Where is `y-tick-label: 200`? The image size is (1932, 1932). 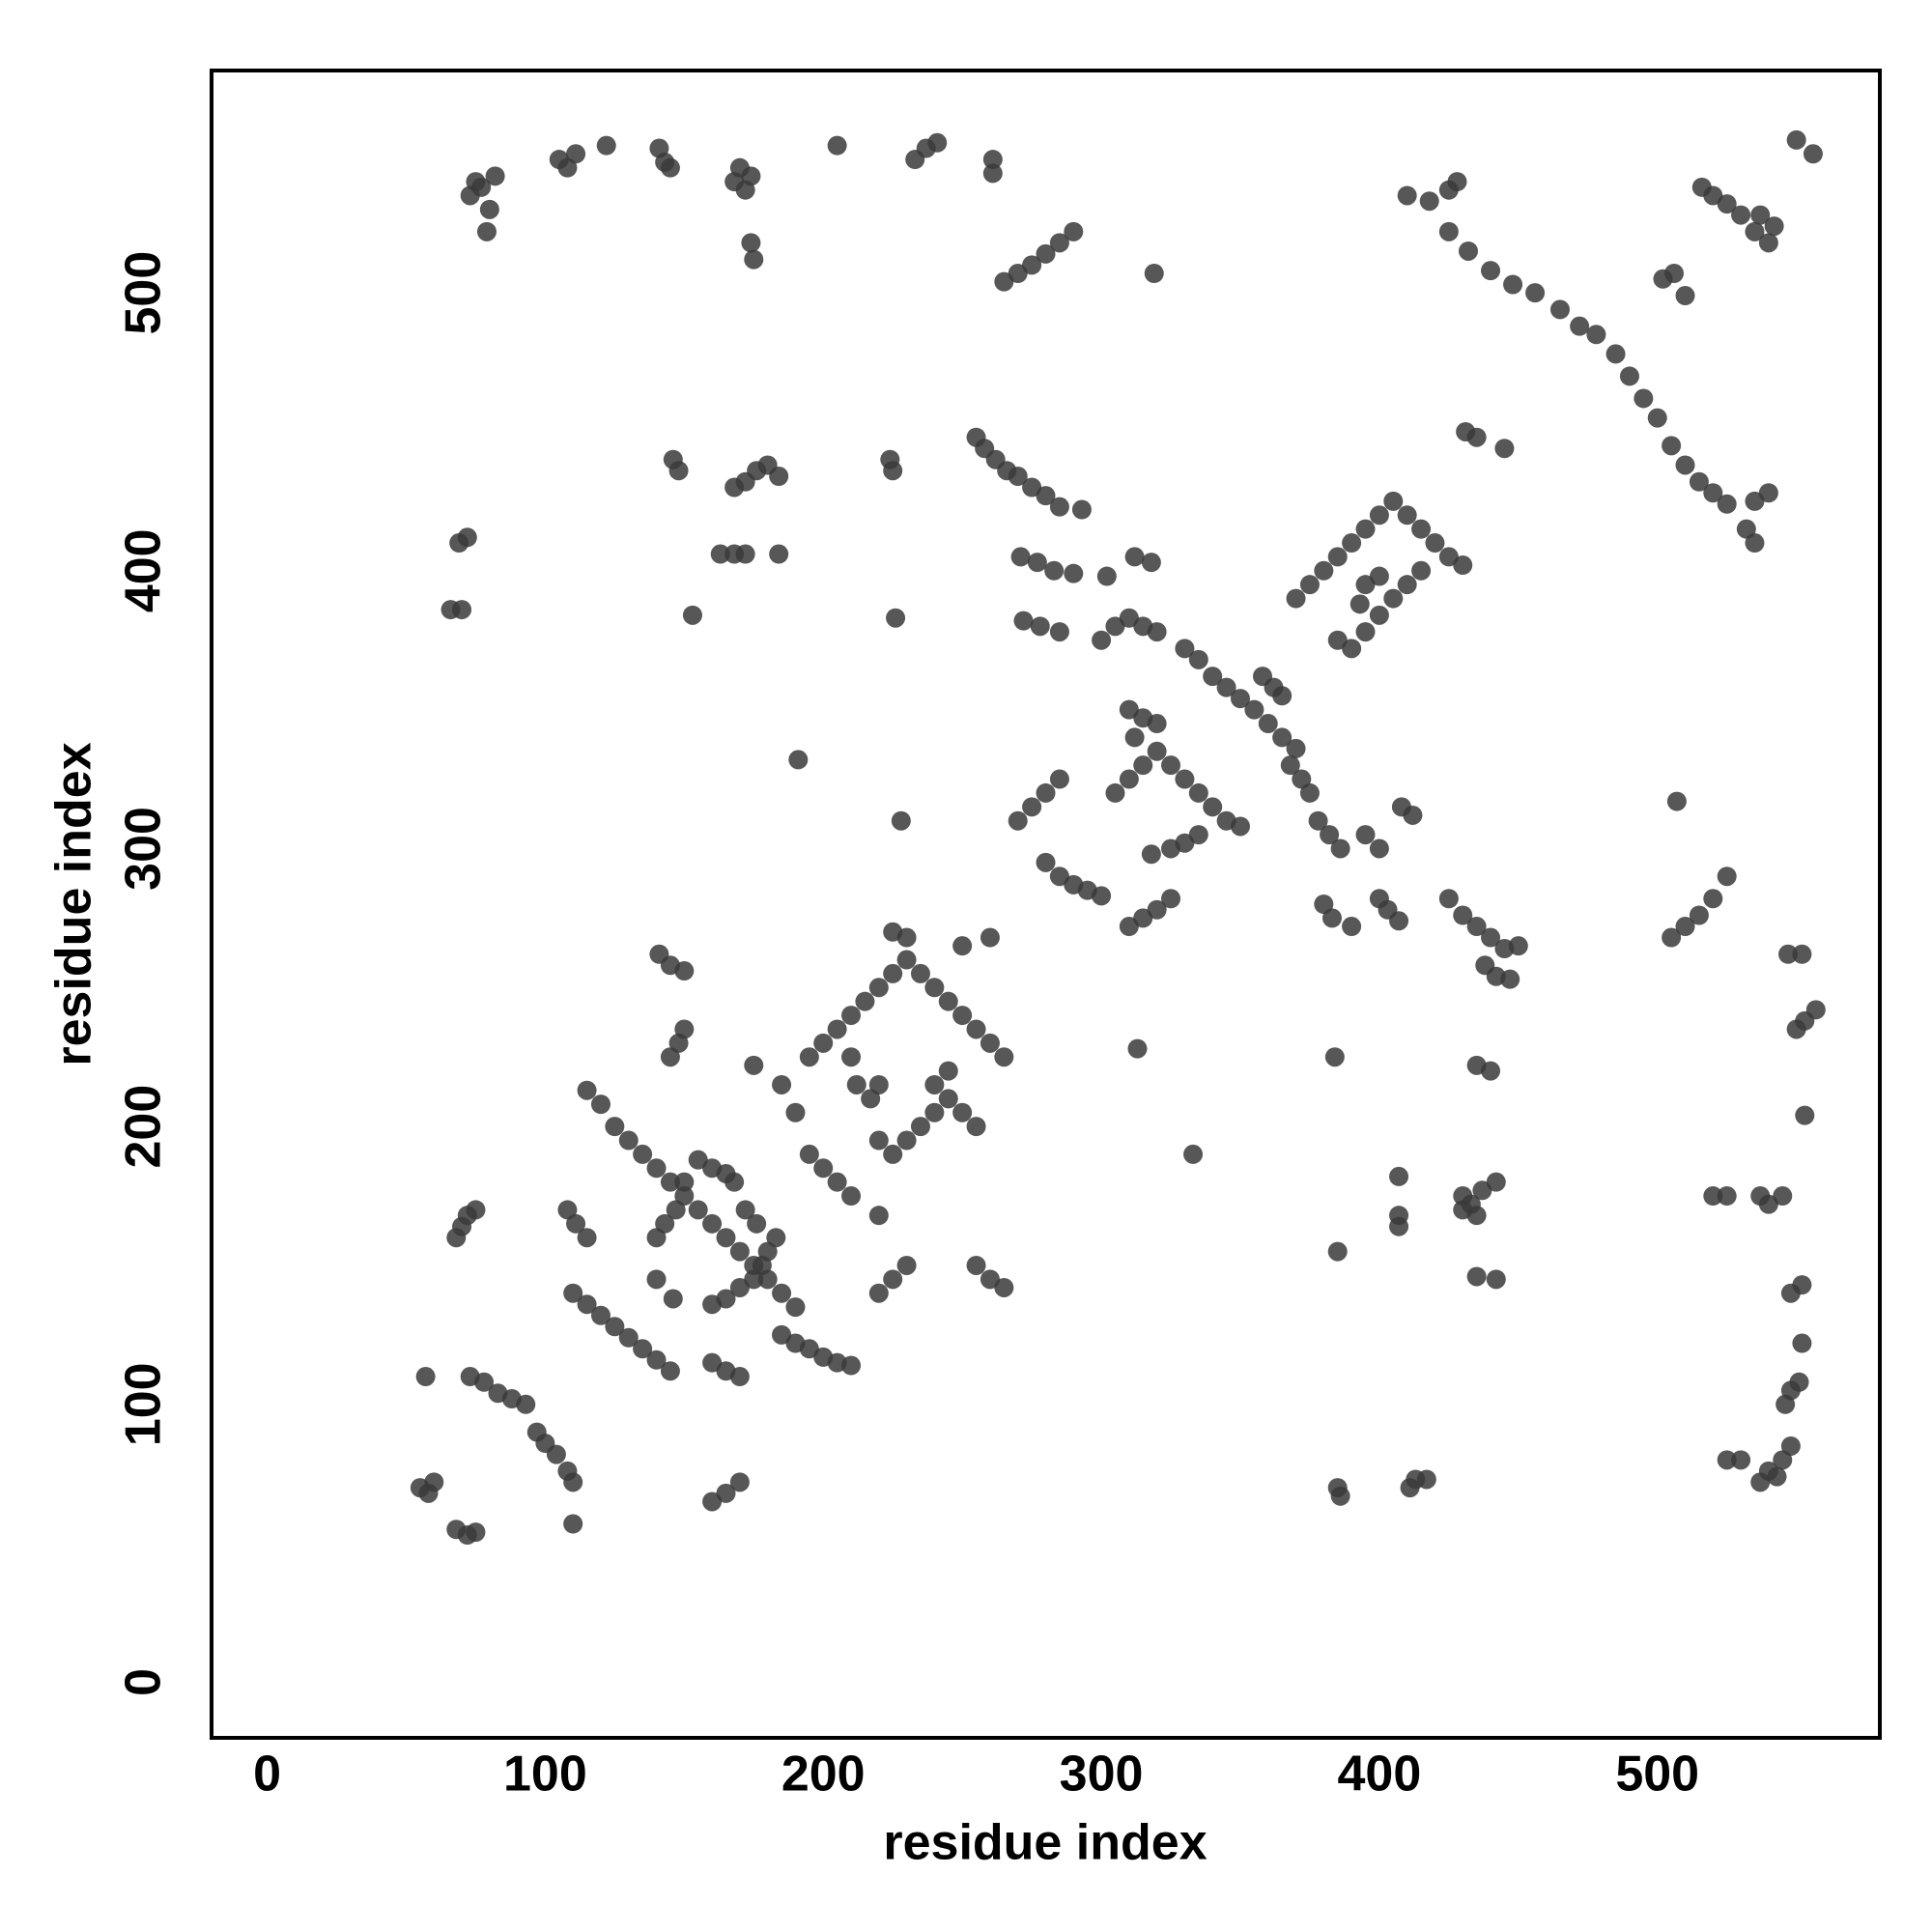
y-tick-label: 200 is located at coordinates (144, 1127).